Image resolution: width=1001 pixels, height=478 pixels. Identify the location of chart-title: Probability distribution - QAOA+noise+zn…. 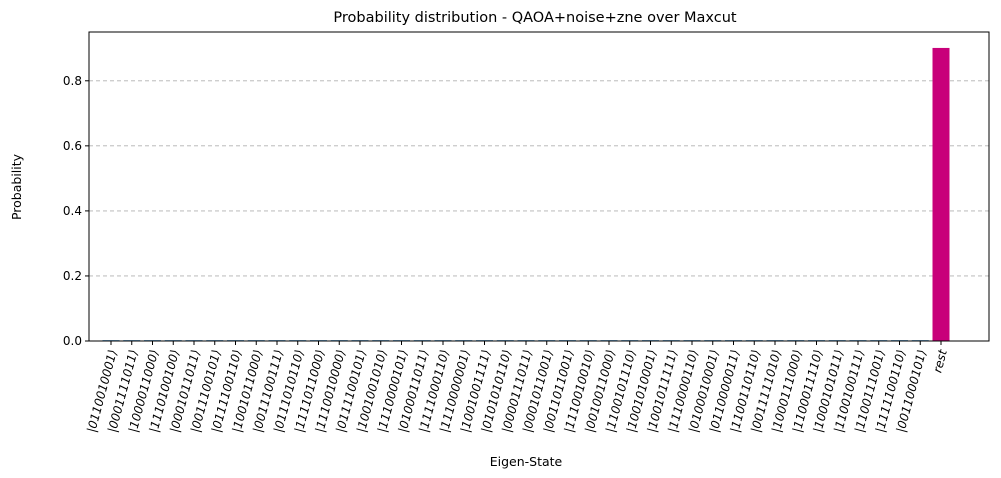
(535, 18).